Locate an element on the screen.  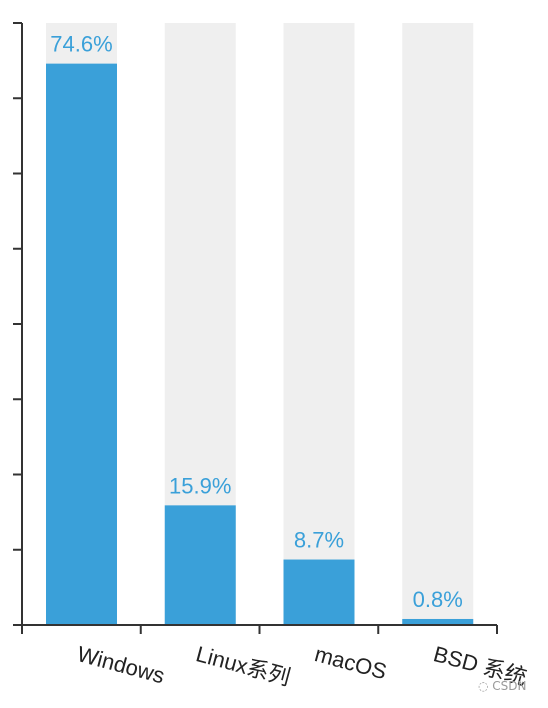
value-label: 0.8% is located at coordinates (438, 599).